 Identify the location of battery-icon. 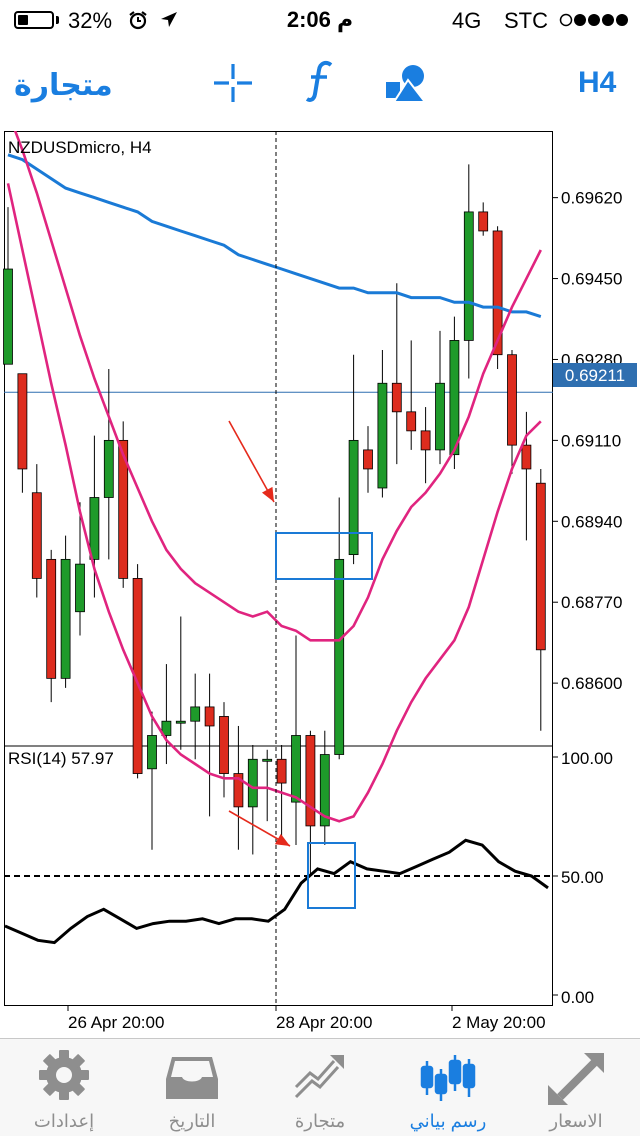
(34, 20).